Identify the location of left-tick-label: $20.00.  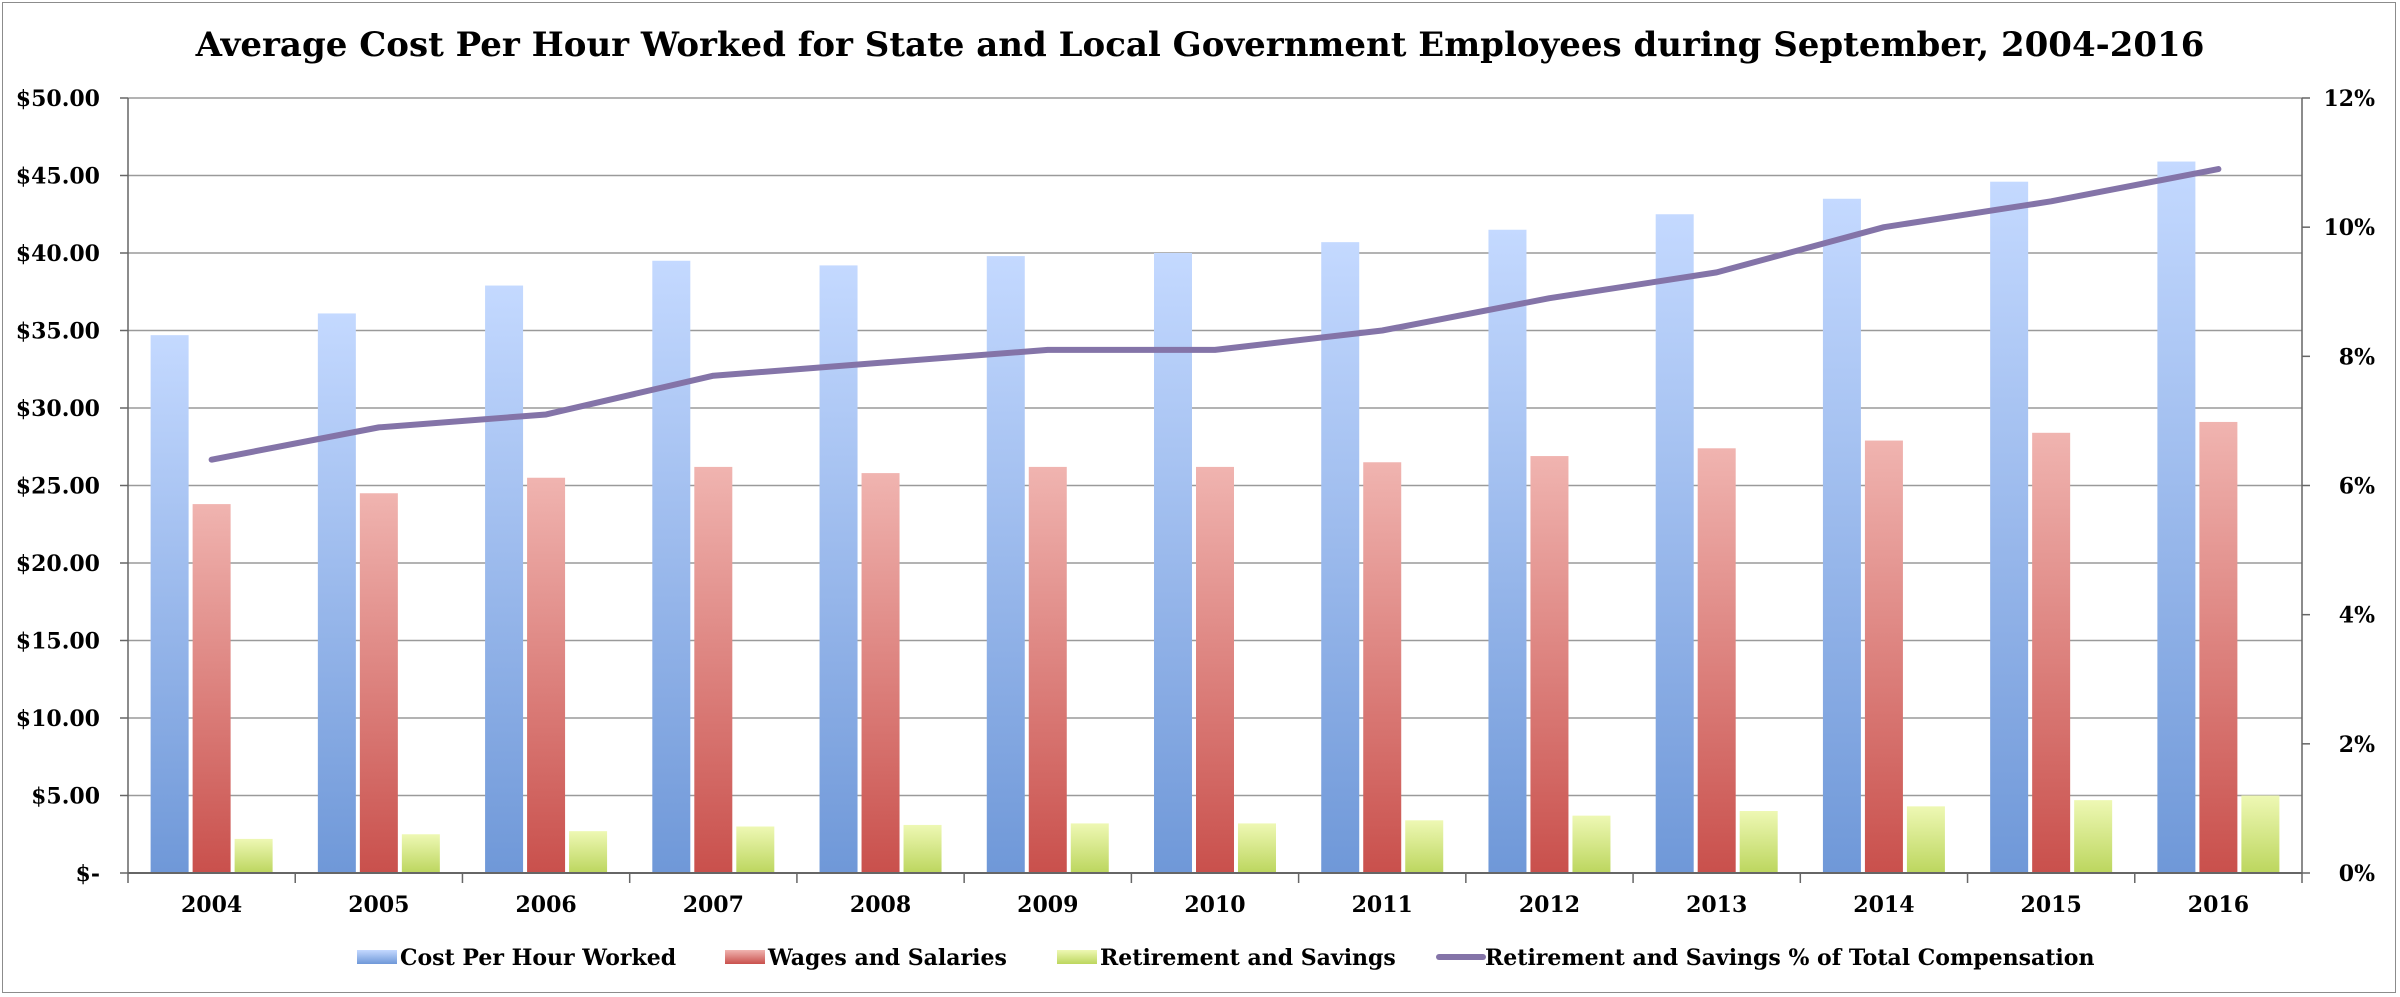
(58, 564).